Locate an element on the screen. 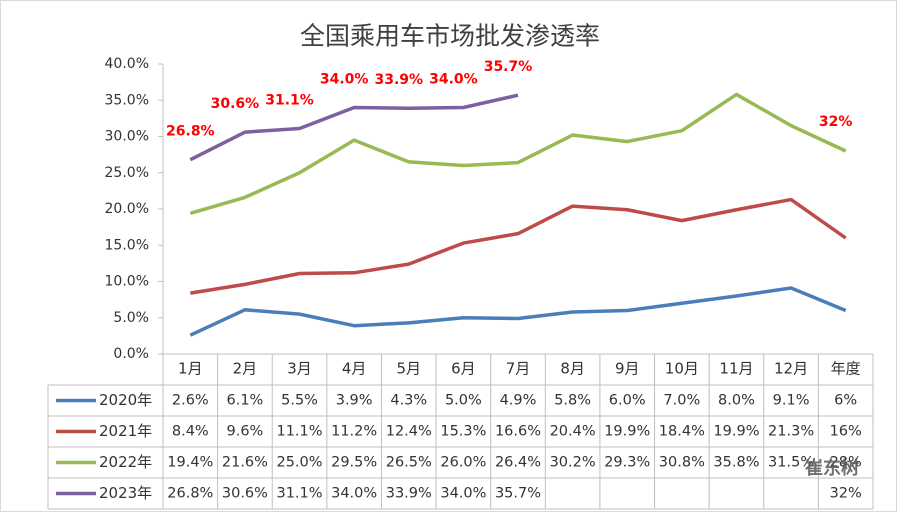 This screenshot has width=897, height=516. table-value: 20.4% is located at coordinates (573, 432).